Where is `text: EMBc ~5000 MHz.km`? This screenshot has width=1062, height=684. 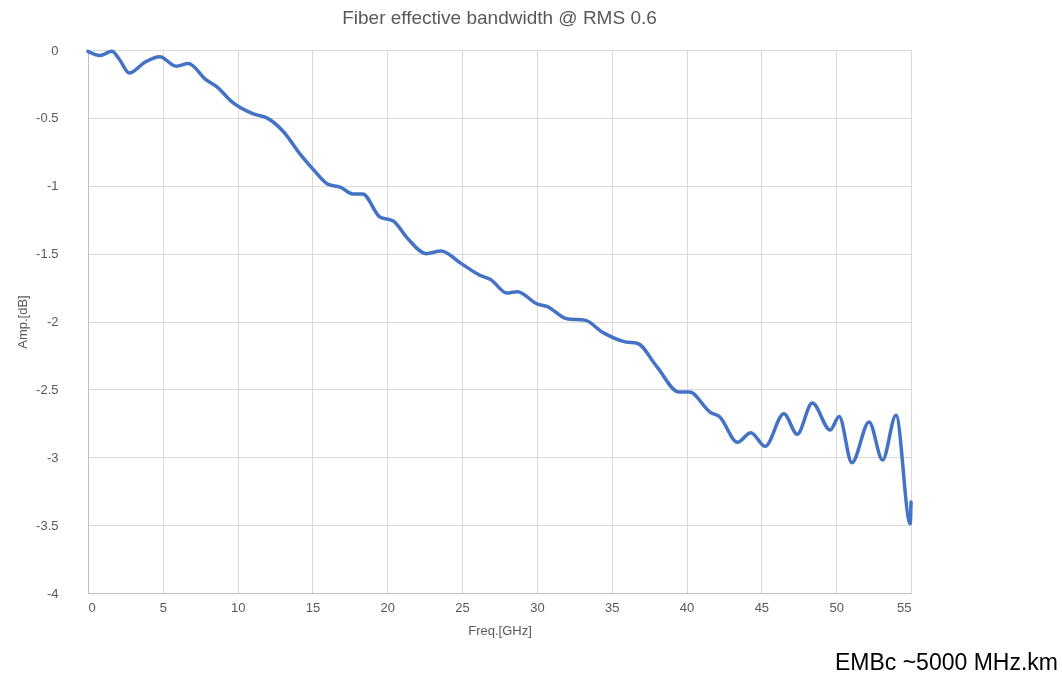 text: EMBc ~5000 MHz.km is located at coordinates (946, 662).